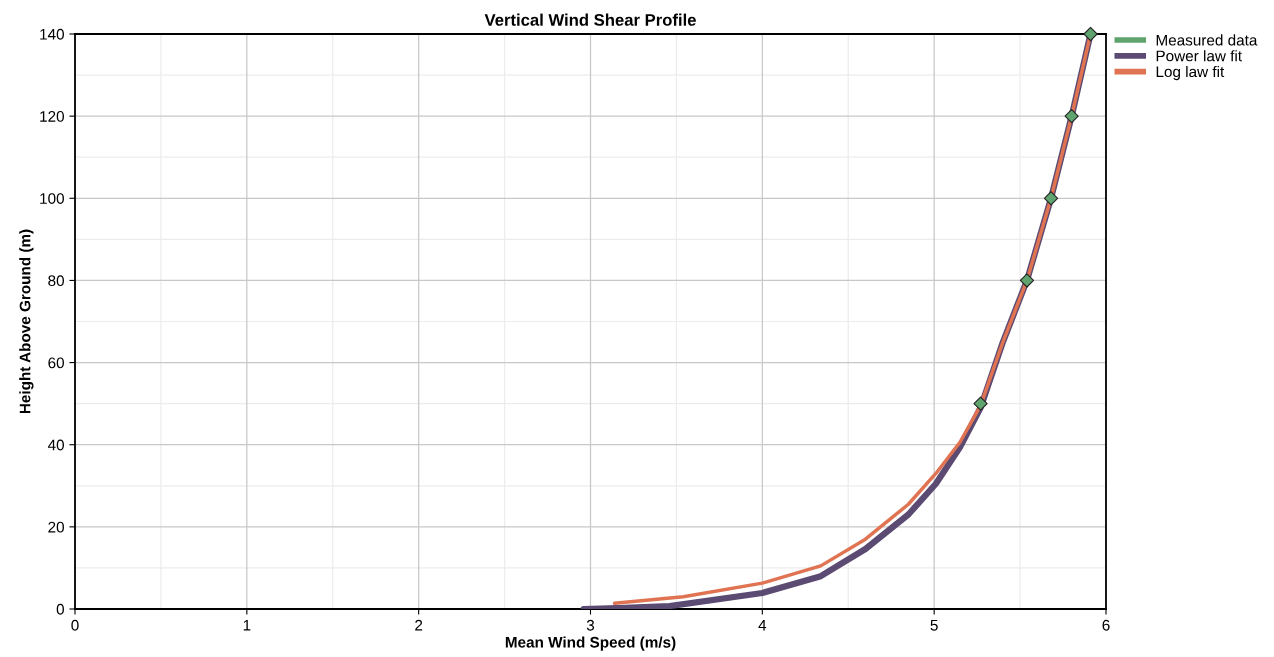  I want to click on legend-label: Power law fit, so click(1199, 56).